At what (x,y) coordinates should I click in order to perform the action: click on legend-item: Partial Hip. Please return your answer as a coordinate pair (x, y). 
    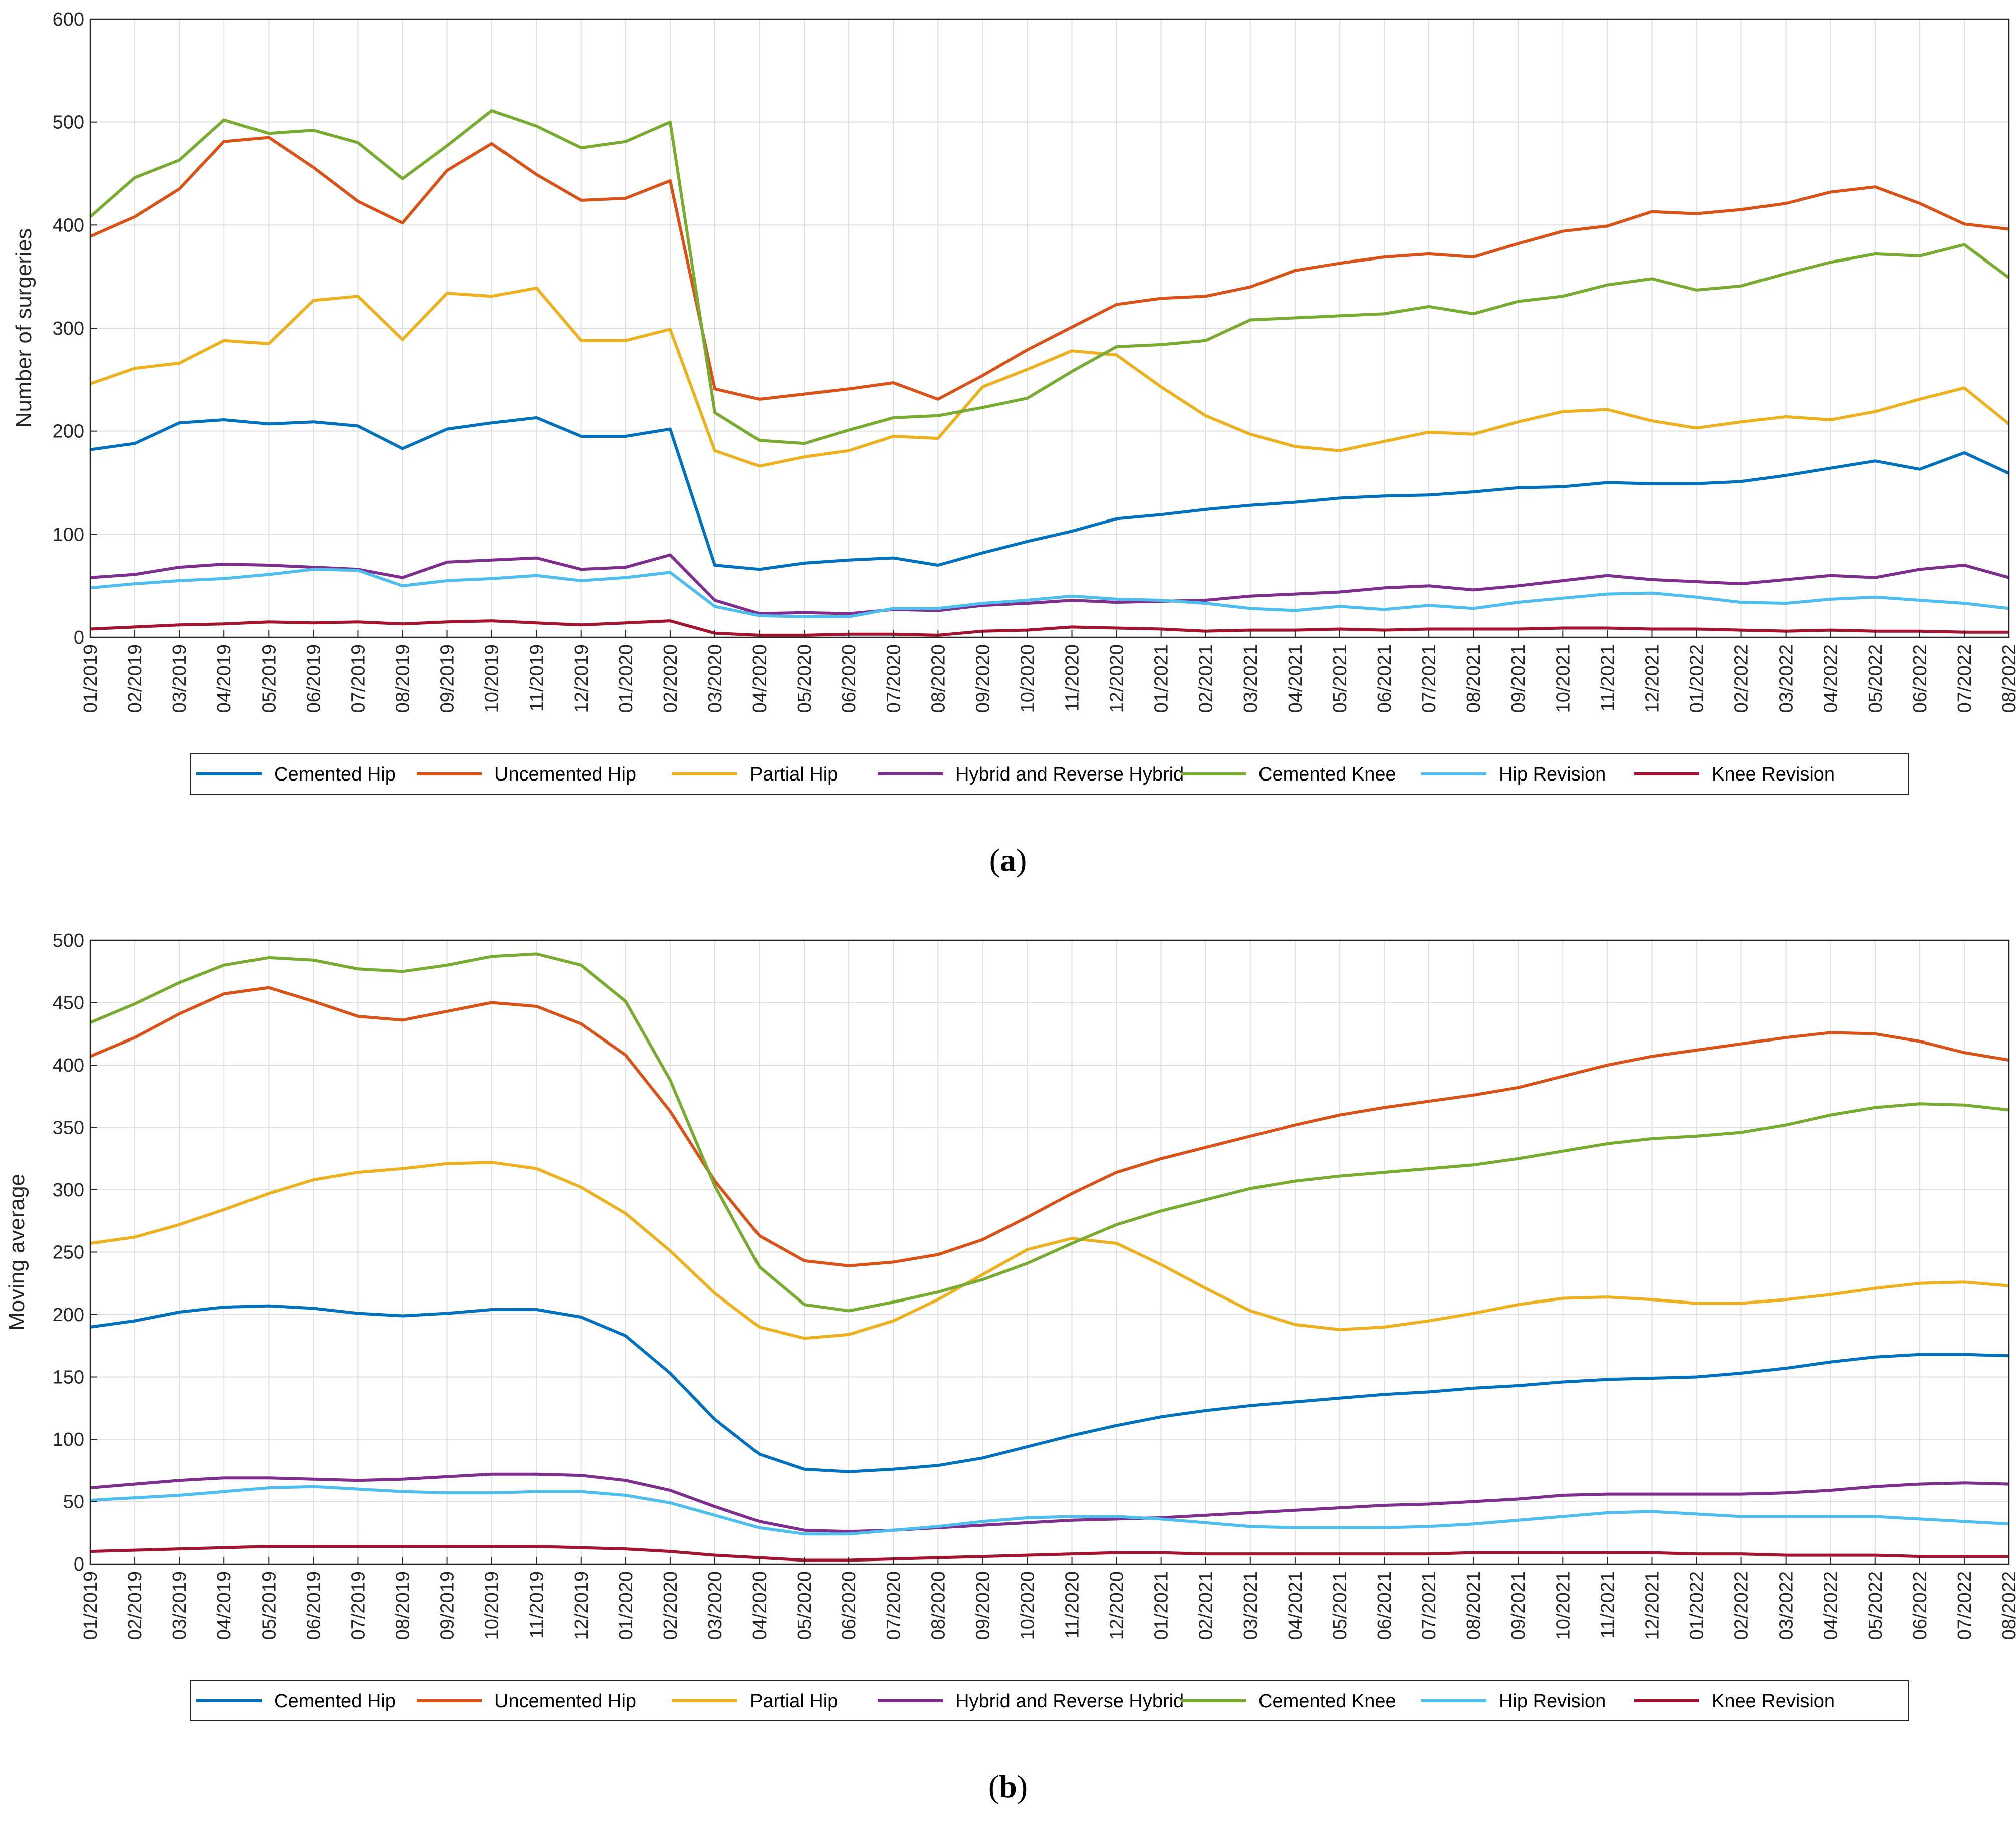
    Looking at the image, I should click on (755, 774).